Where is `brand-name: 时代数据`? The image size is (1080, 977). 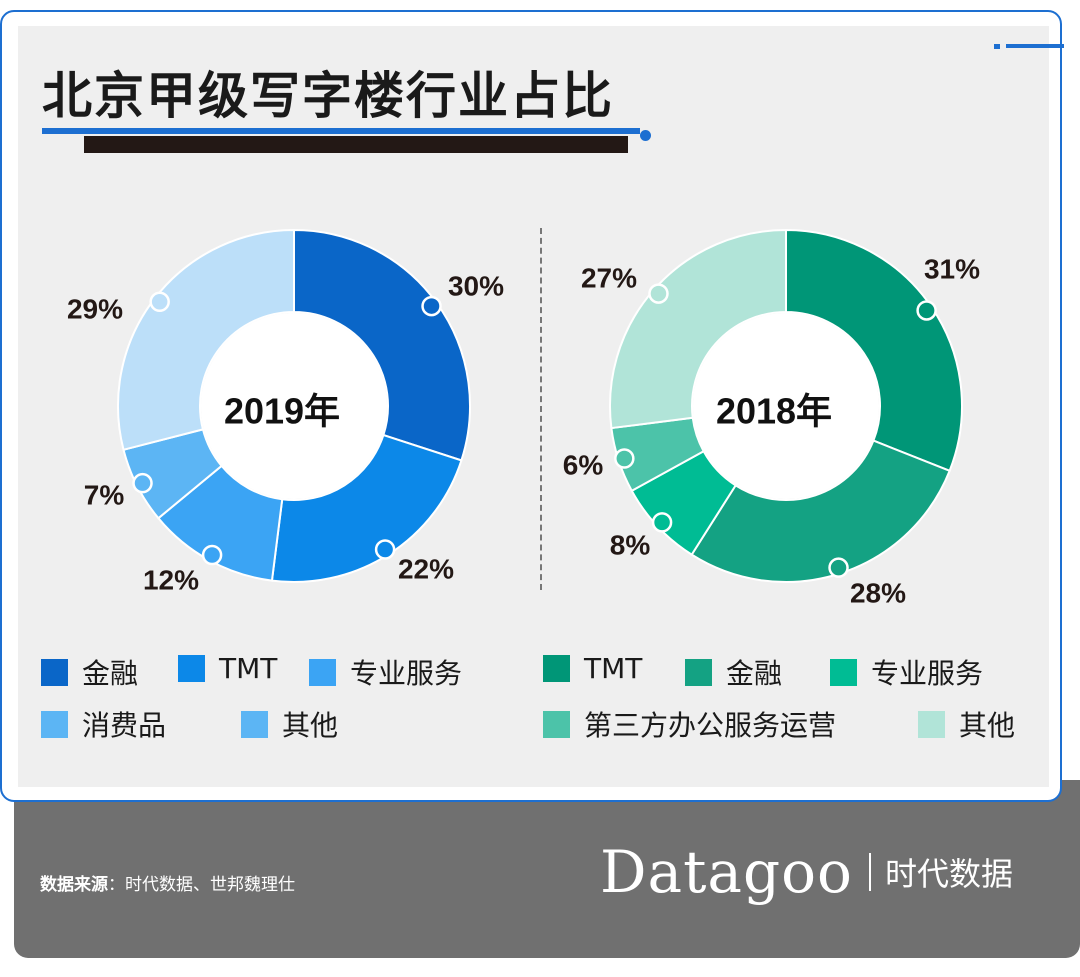 brand-name: 时代数据 is located at coordinates (948, 874).